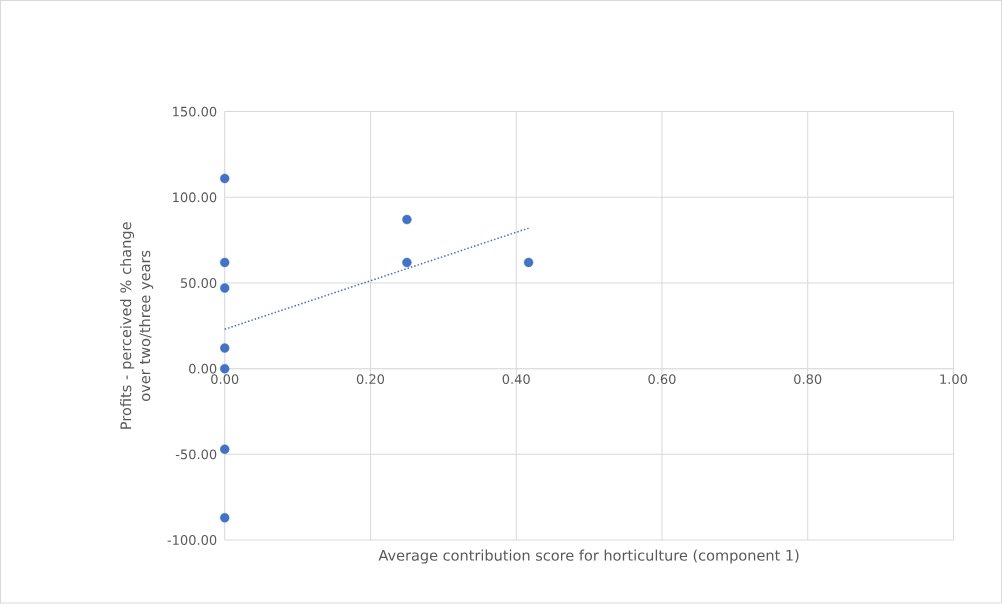 Image resolution: width=1002 pixels, height=604 pixels. I want to click on y-tick-label: 100.00, so click(195, 197).